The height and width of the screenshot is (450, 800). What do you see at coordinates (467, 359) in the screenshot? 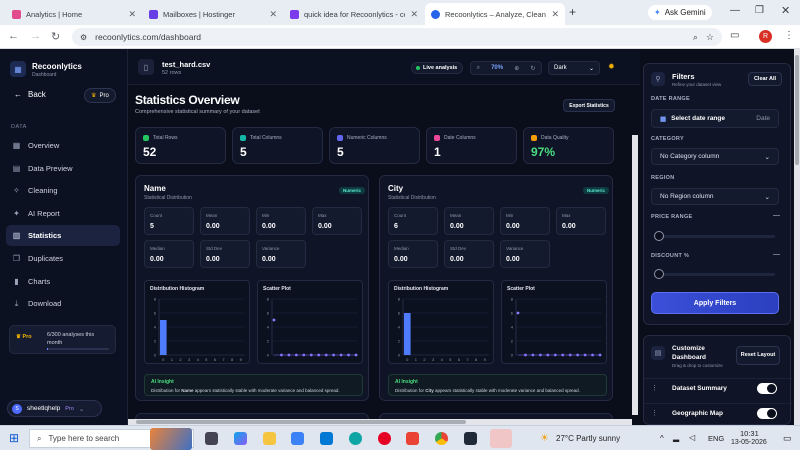
I see `tick-label: 7` at bounding box center [467, 359].